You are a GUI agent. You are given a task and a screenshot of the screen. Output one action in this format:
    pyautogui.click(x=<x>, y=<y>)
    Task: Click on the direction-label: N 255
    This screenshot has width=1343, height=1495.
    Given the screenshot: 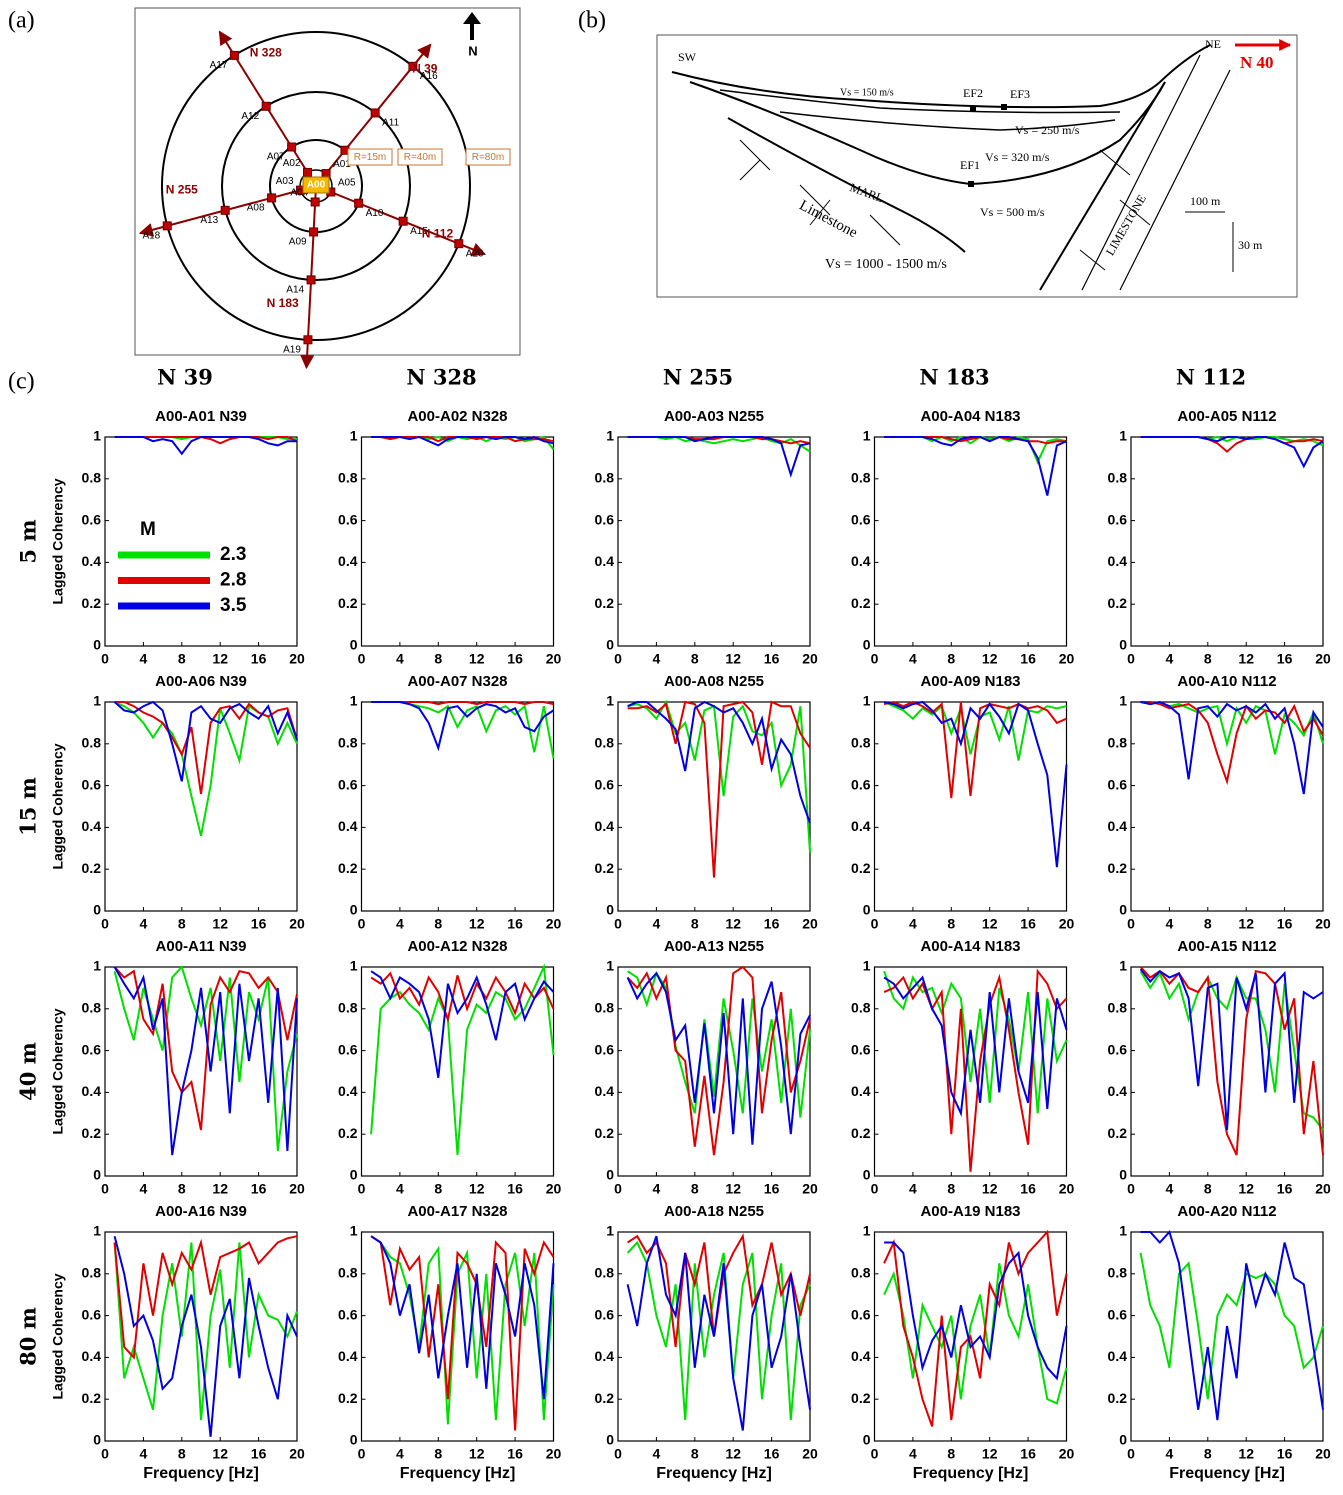 What is the action you would take?
    pyautogui.click(x=182, y=189)
    